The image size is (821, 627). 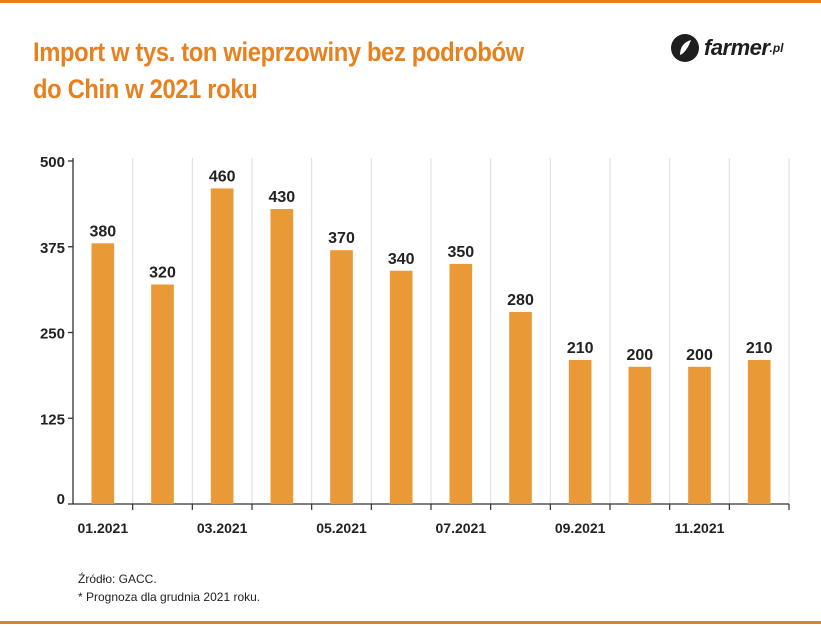 What do you see at coordinates (222, 176) in the screenshot?
I see `bar-value-label: 460` at bounding box center [222, 176].